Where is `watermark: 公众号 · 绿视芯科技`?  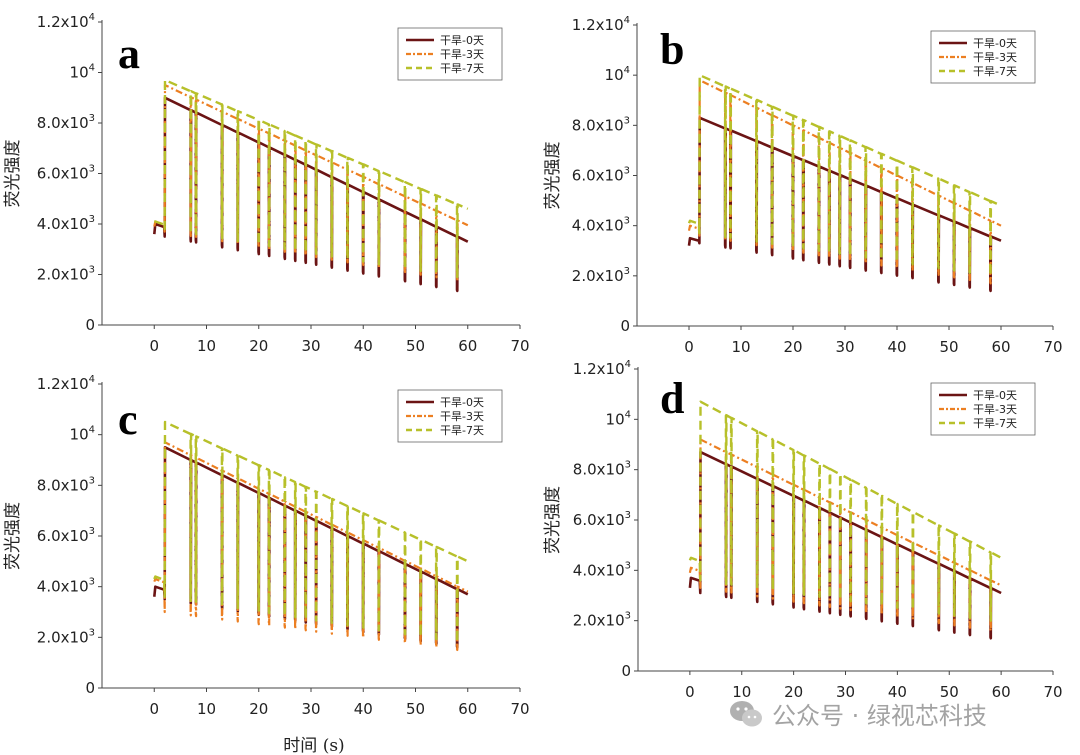 watermark: 公众号 · 绿视芯科技 is located at coordinates (857, 713).